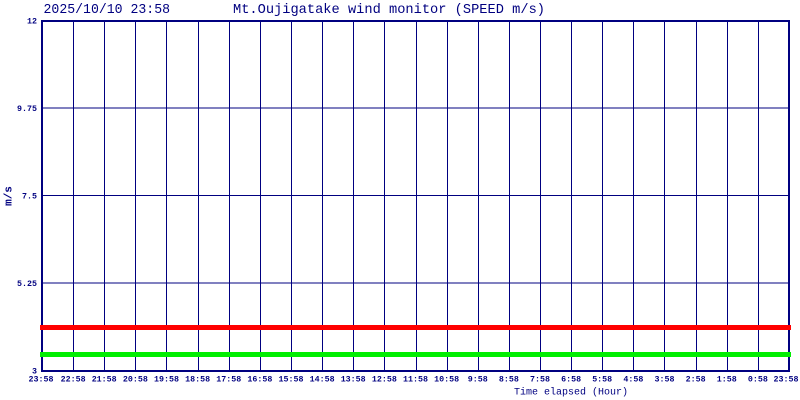 The image size is (800, 400). I want to click on svg-text: 5:58, so click(602, 380).